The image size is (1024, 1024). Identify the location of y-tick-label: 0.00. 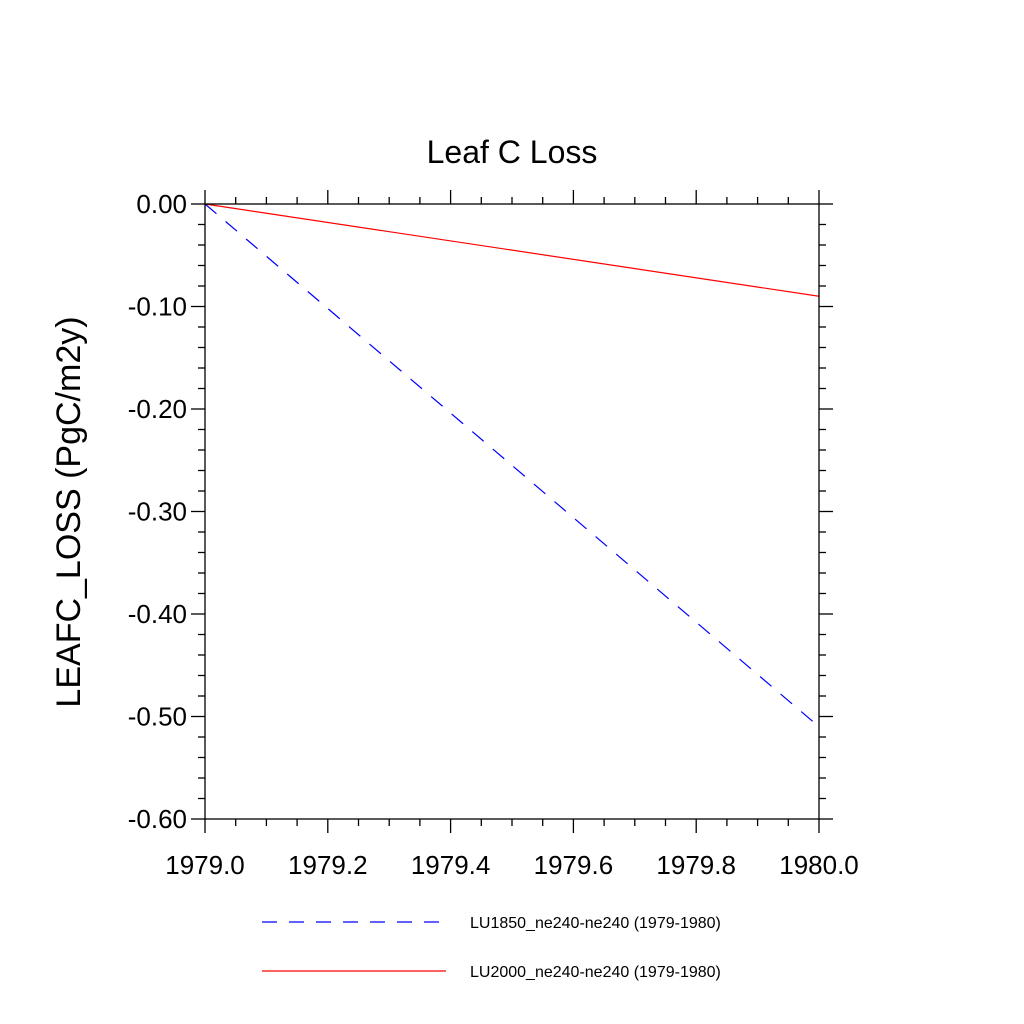
(161, 204).